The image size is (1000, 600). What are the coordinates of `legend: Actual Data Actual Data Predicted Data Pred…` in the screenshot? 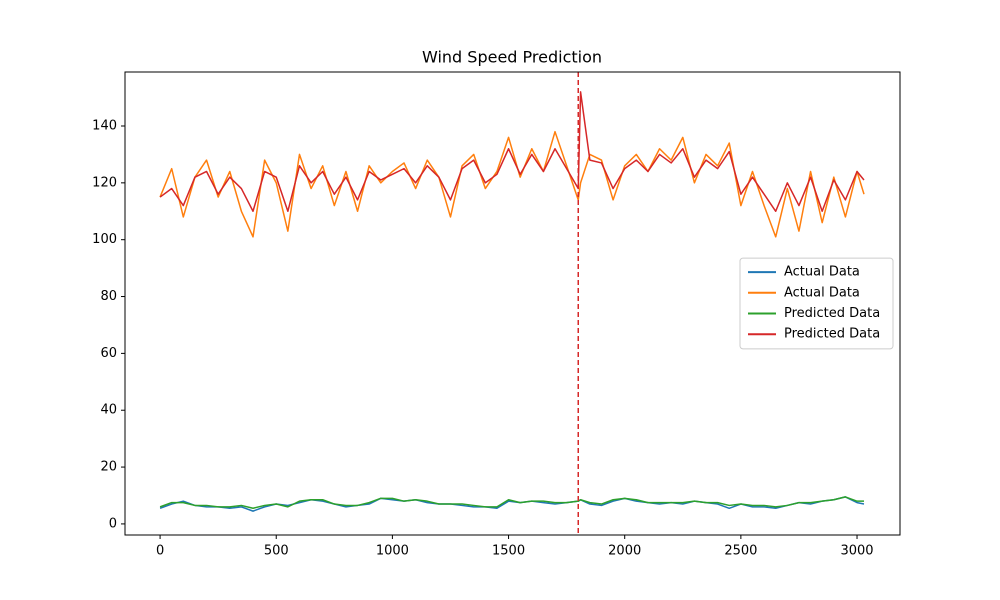 It's located at (816, 303).